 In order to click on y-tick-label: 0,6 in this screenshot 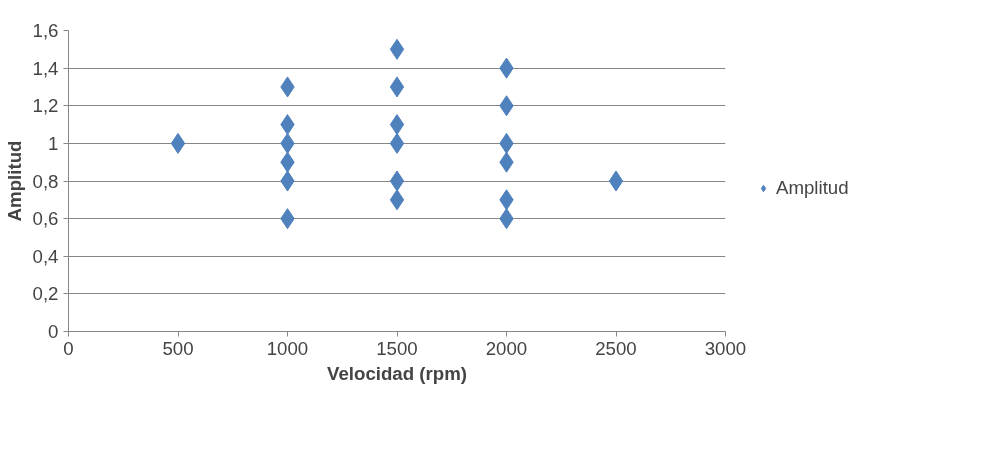, I will do `click(45, 219)`.